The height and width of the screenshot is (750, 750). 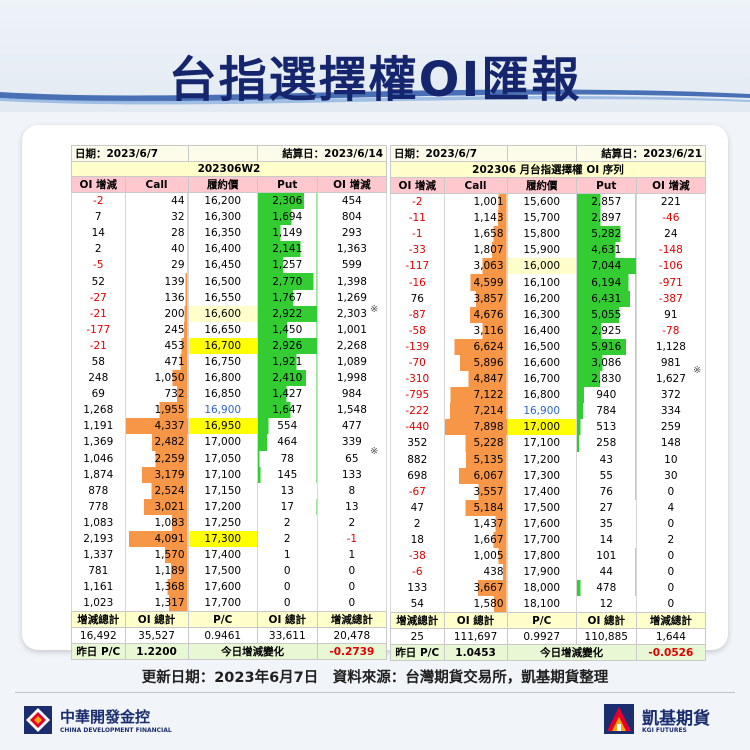 I want to click on call-oi: 3,557, so click(x=475, y=491).